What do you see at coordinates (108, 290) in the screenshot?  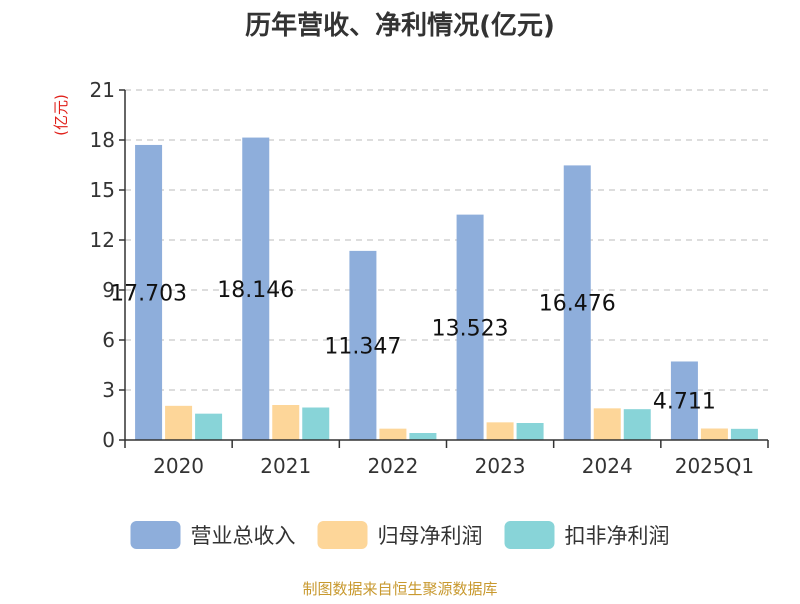 I see `y-tick-label: 9` at bounding box center [108, 290].